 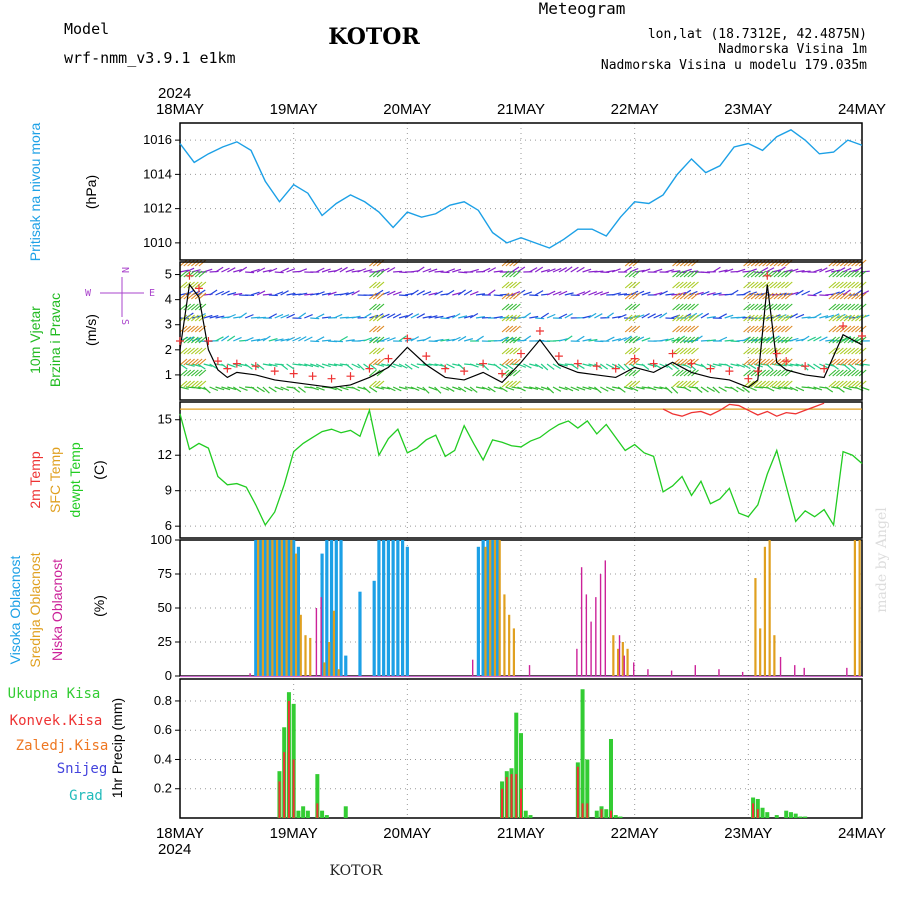 I want to click on wind-axis-subtitle: Brzina i Pravac, so click(x=55, y=340).